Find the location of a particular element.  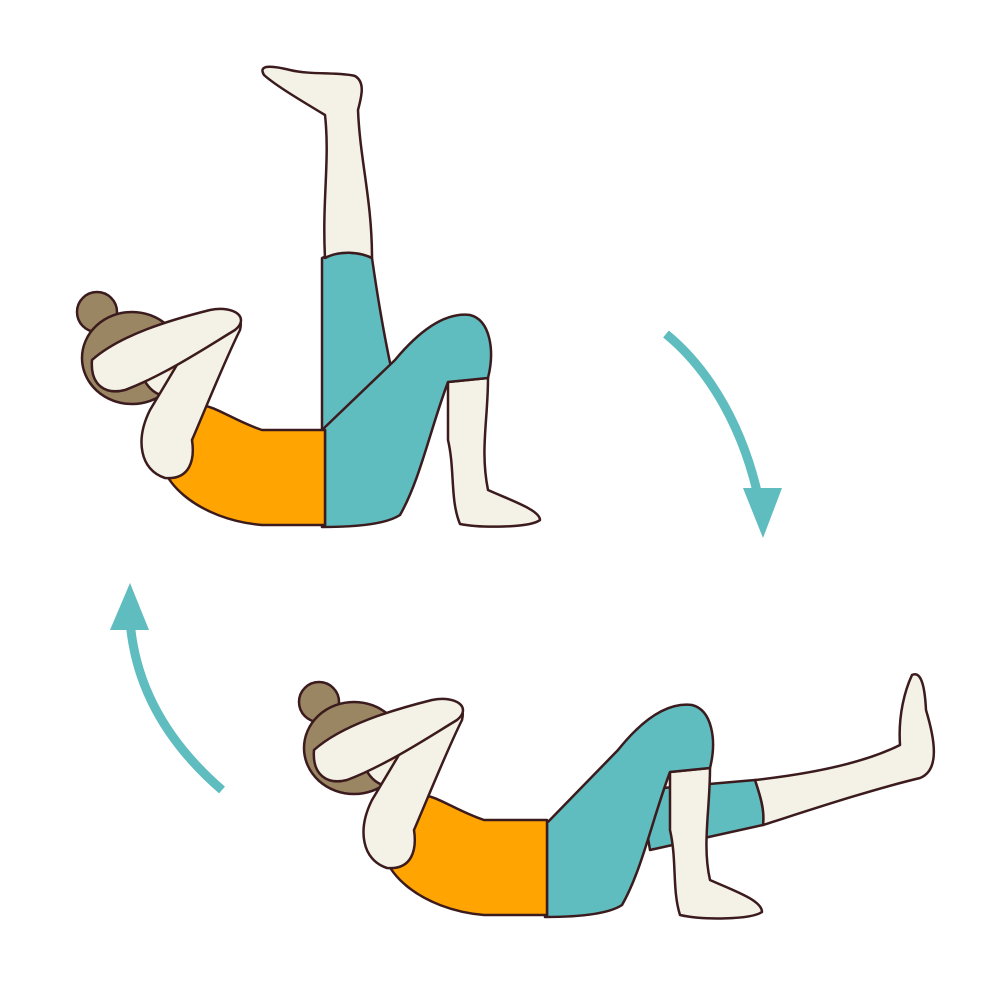

extended-calf is located at coordinates (844, 750).